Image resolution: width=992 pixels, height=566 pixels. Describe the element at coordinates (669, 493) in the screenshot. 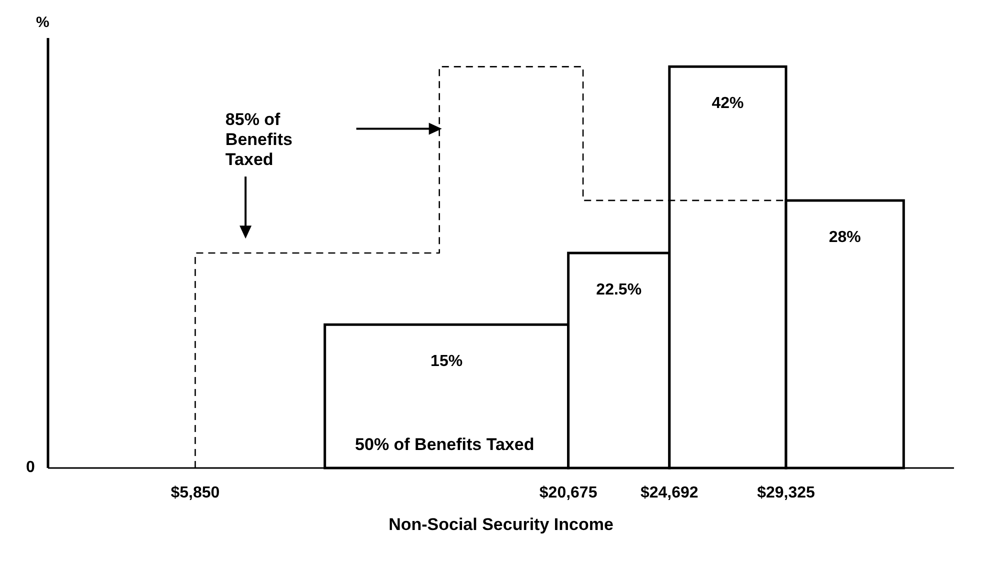

I see `x-tick-label: $24,692` at that location.